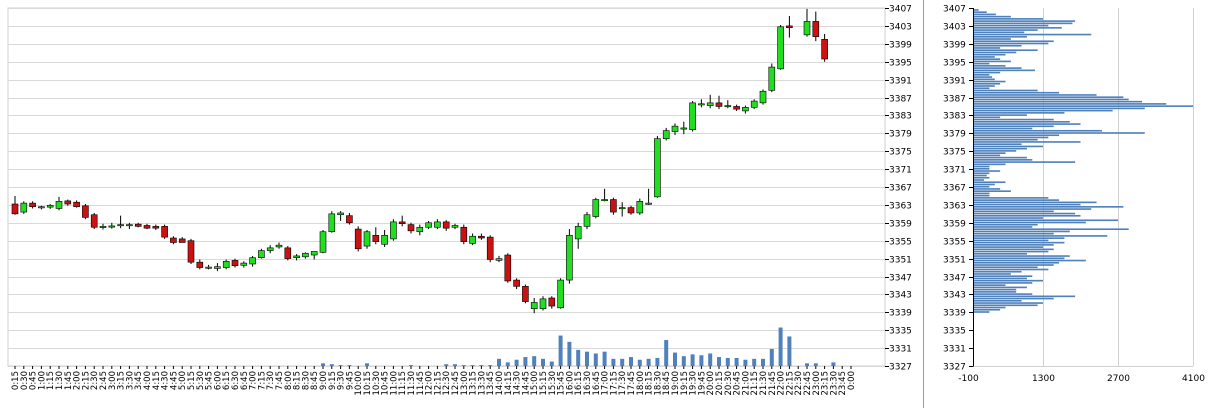  Describe the element at coordinates (25, 380) in the screenshot. I see `x-tick-label: 0:30` at that location.